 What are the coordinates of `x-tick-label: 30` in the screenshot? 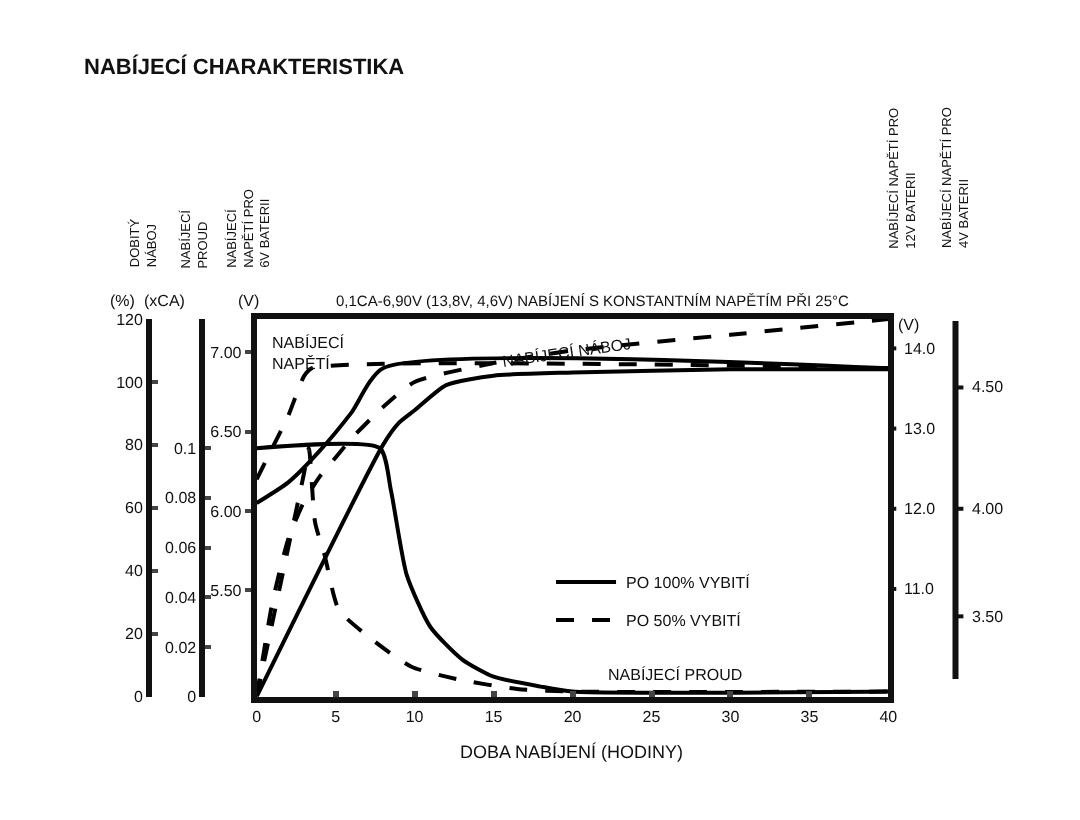 It's located at (731, 716).